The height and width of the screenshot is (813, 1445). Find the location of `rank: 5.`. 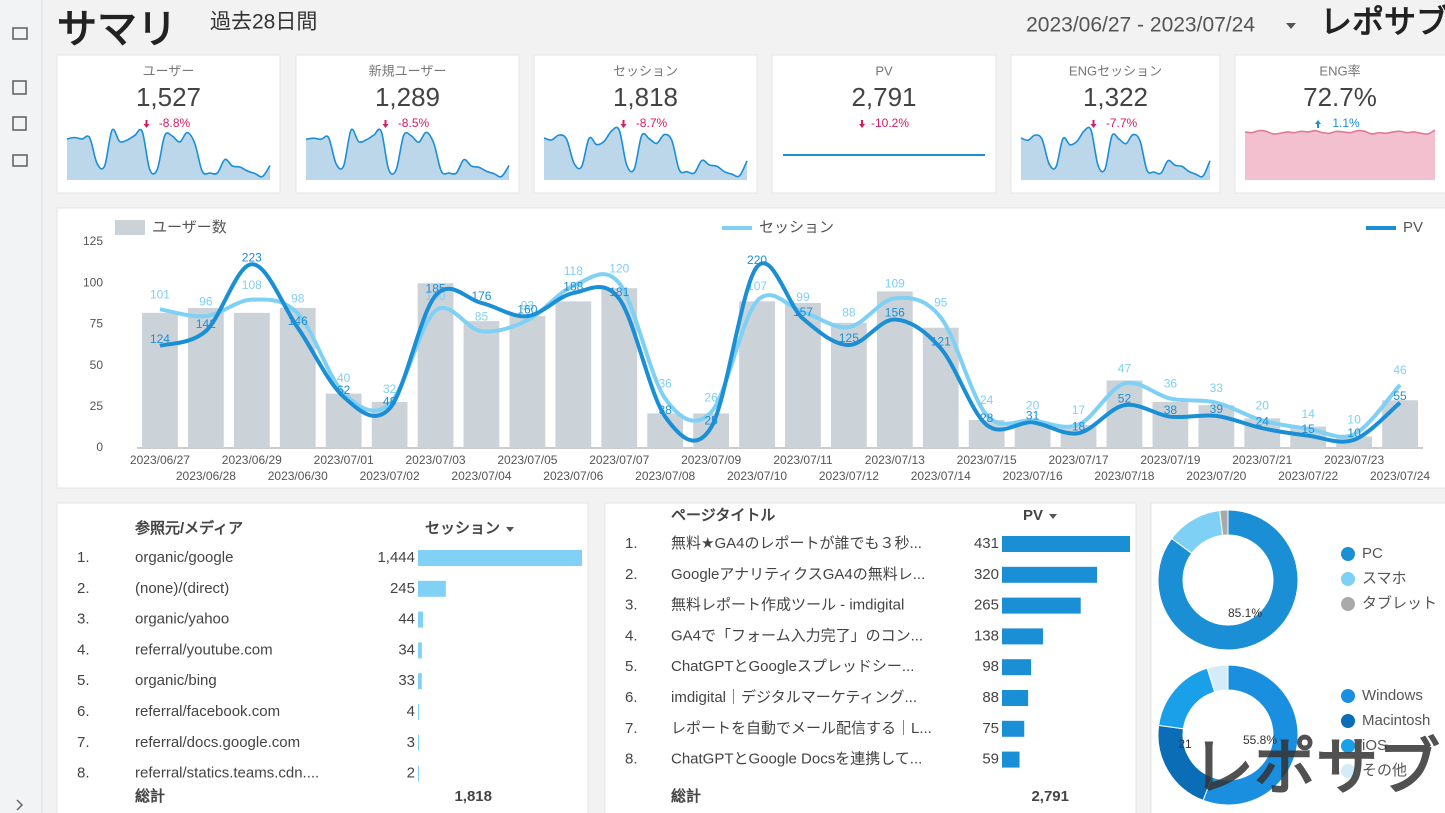

rank: 5. is located at coordinates (631, 666).